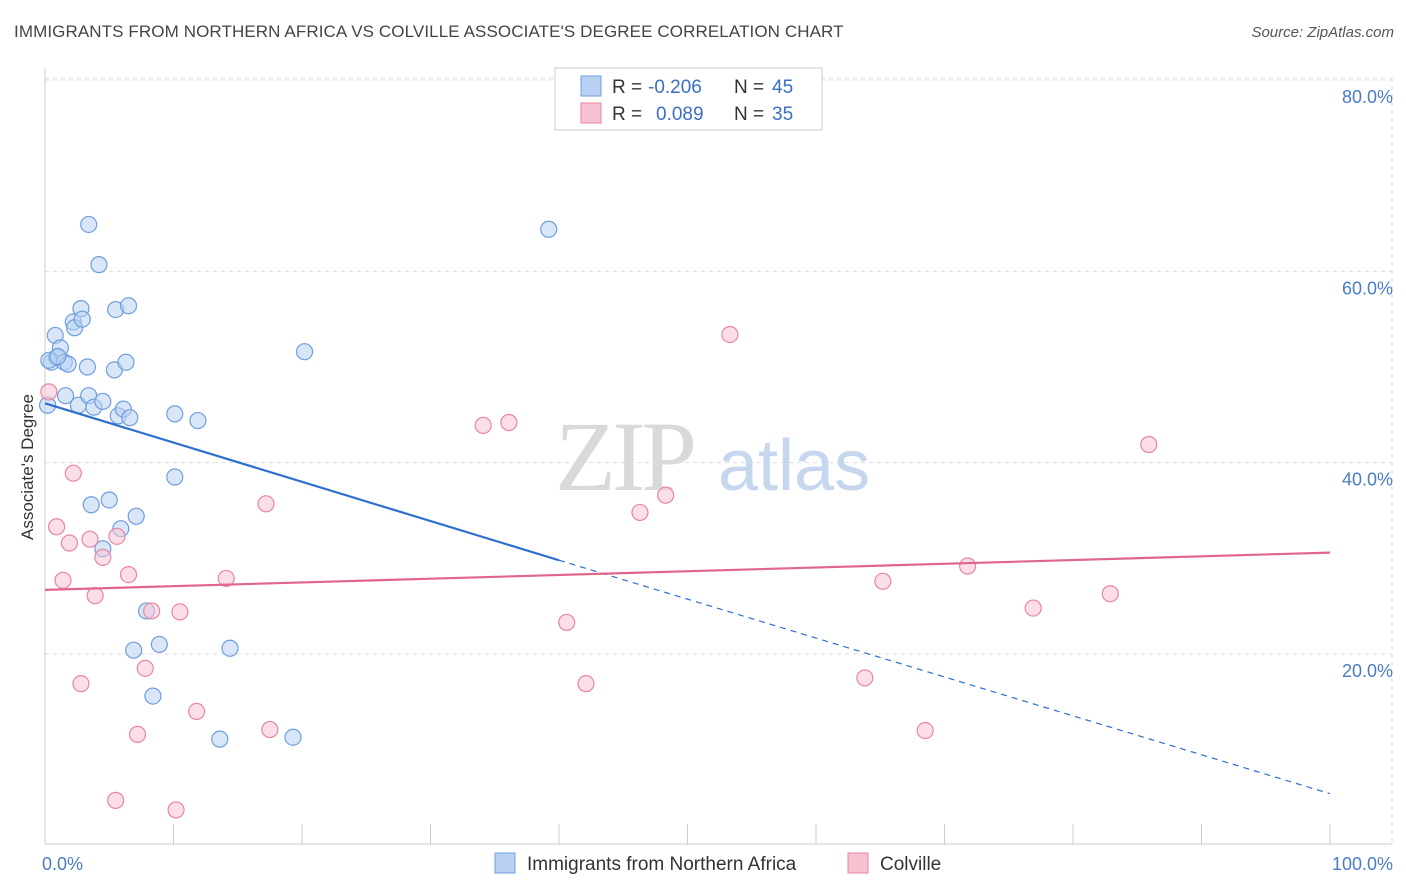  I want to click on source-label: Source: ZipAtlas.com, so click(1322, 32).